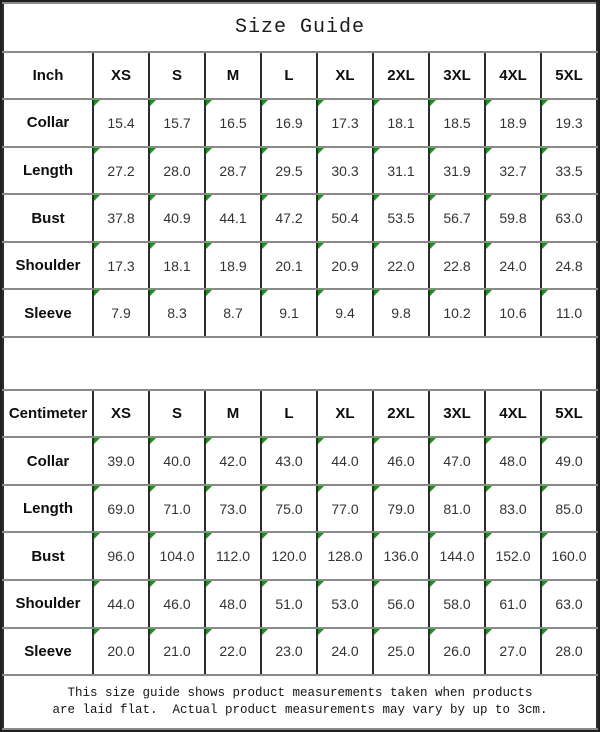 This screenshot has width=600, height=732. Describe the element at coordinates (177, 123) in the screenshot. I see `measurement-cell: 15.7` at that location.